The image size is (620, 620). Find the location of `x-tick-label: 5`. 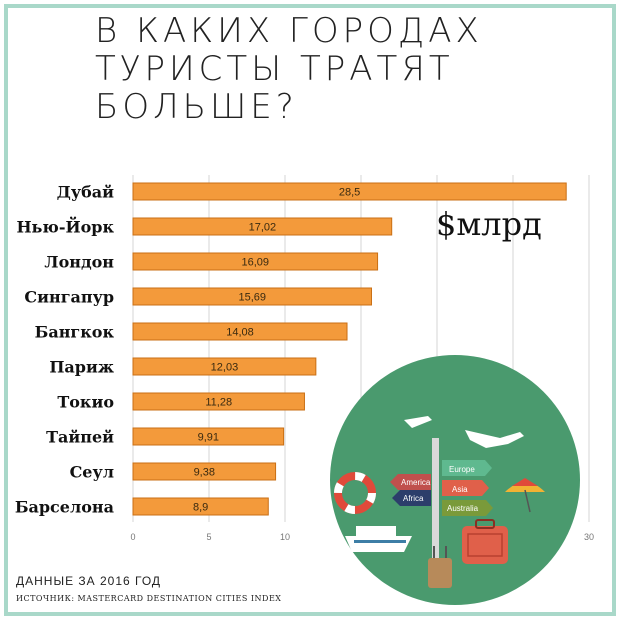

x-tick-label: 5 is located at coordinates (208, 537).